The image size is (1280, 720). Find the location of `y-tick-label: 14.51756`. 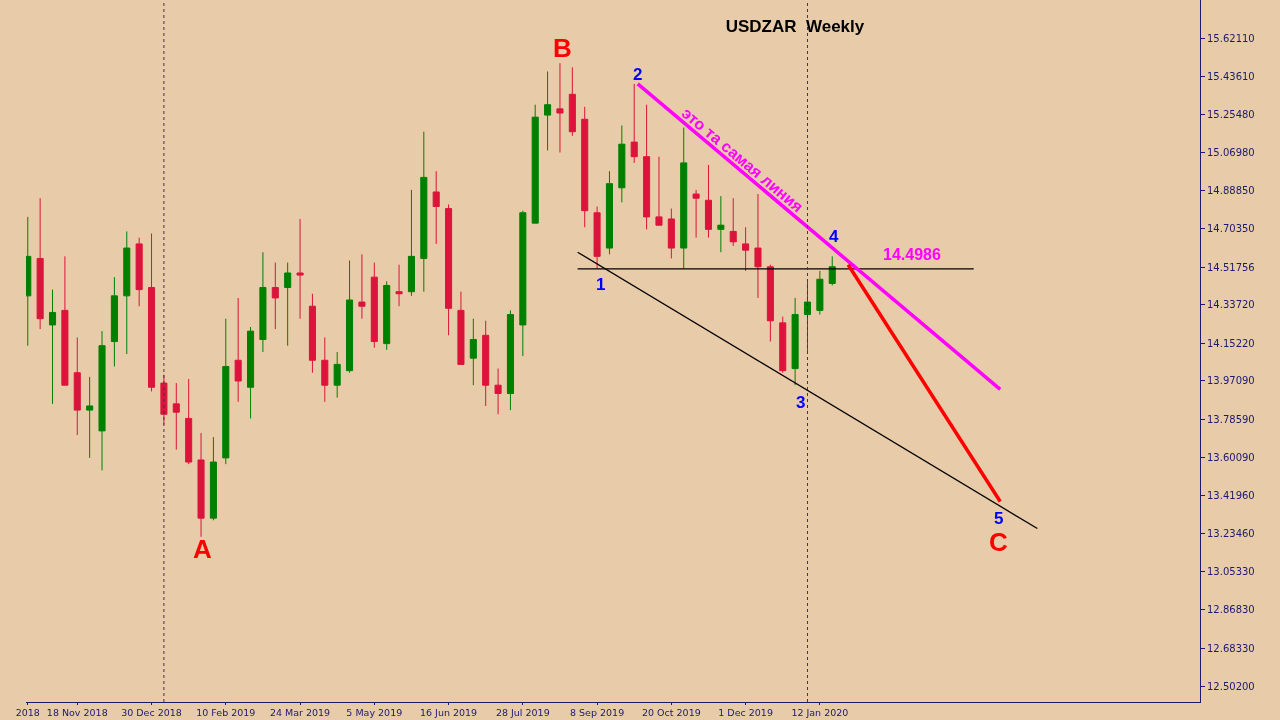

y-tick-label: 14.51756 is located at coordinates (1231, 267).